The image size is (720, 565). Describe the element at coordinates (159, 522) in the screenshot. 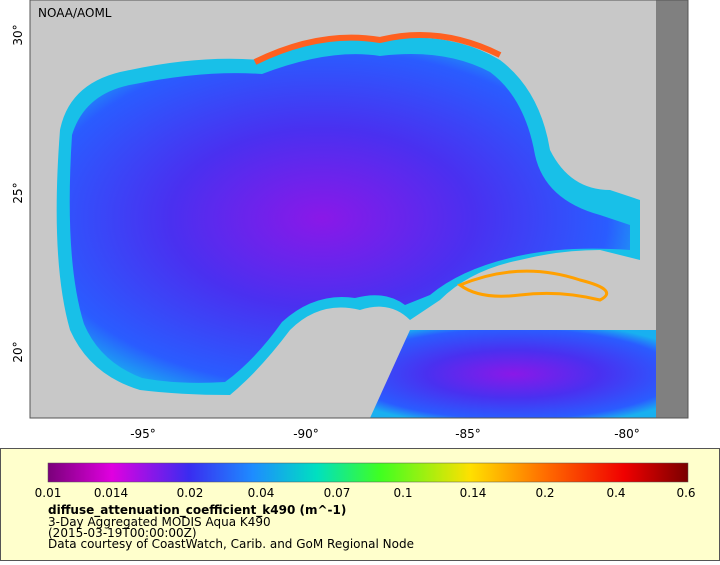

I see `product: 3-Day Aggregated MODIS Aqua K490` at that location.